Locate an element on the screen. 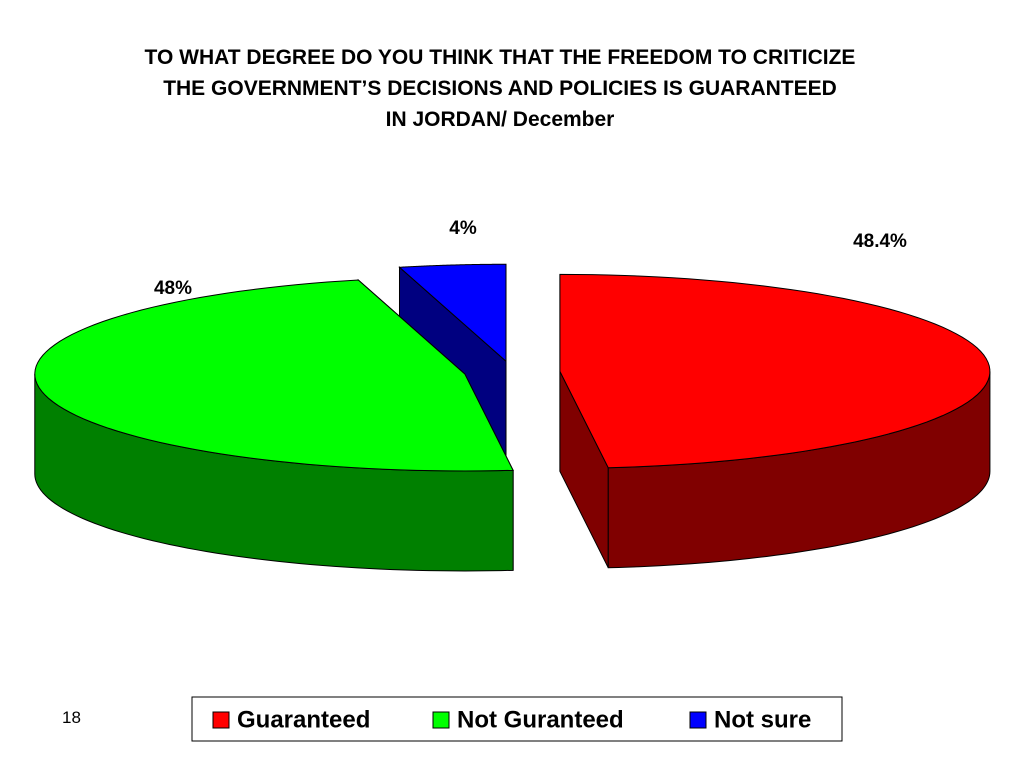  legend: Guaranteed Not Guranteed Not sure is located at coordinates (517, 719).